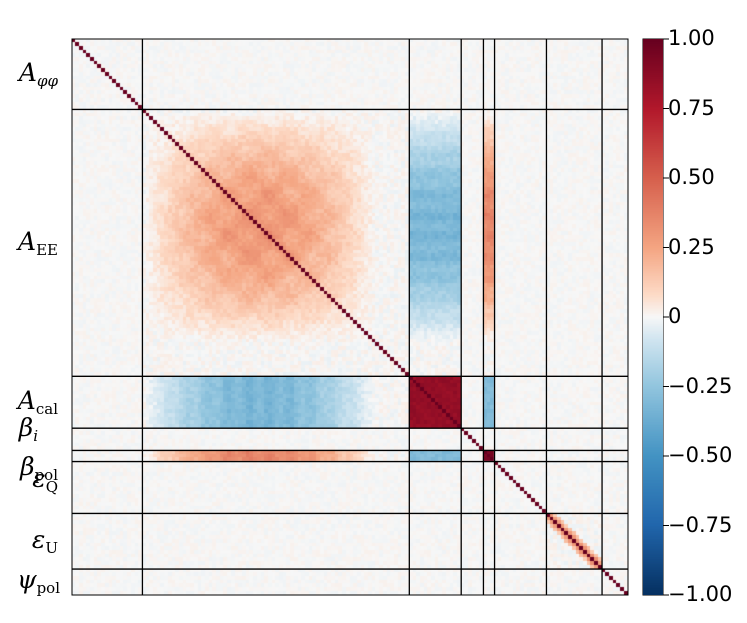 This screenshot has height=623, width=747. I want to click on row-label-subscript: EE, so click(47, 249).